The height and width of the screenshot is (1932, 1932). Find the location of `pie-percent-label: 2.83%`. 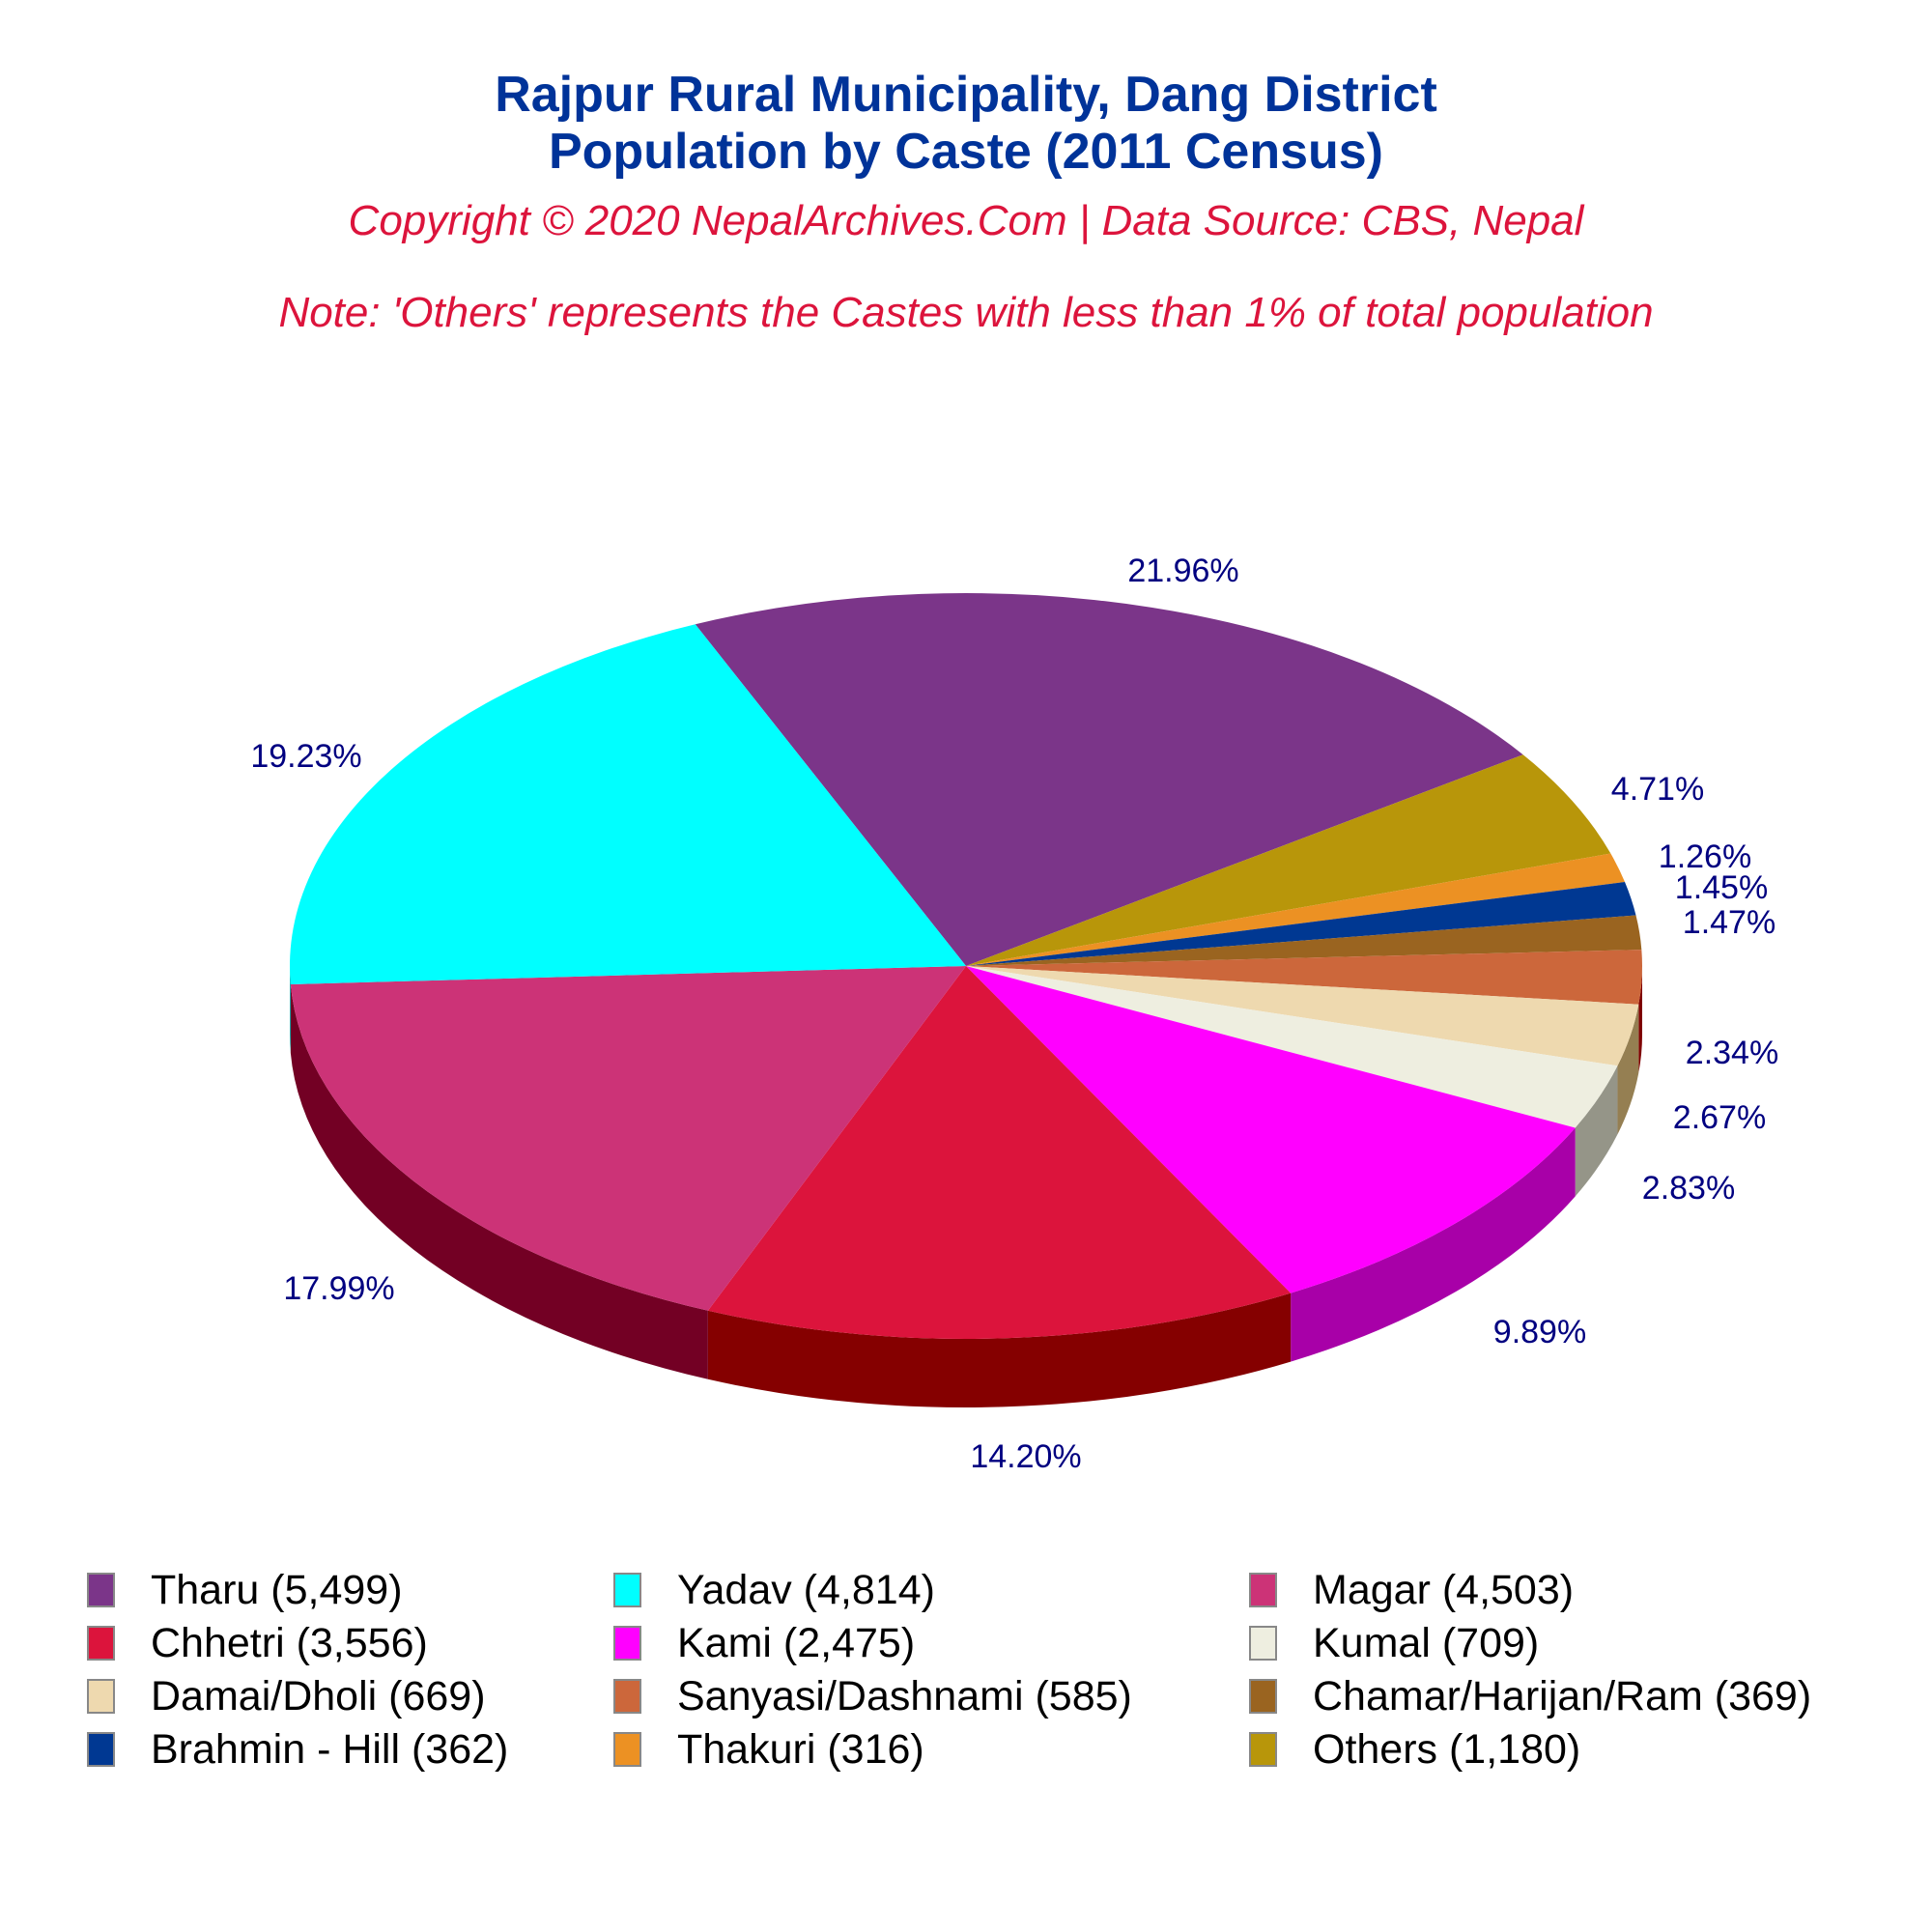

pie-percent-label: 2.83% is located at coordinates (1688, 1188).